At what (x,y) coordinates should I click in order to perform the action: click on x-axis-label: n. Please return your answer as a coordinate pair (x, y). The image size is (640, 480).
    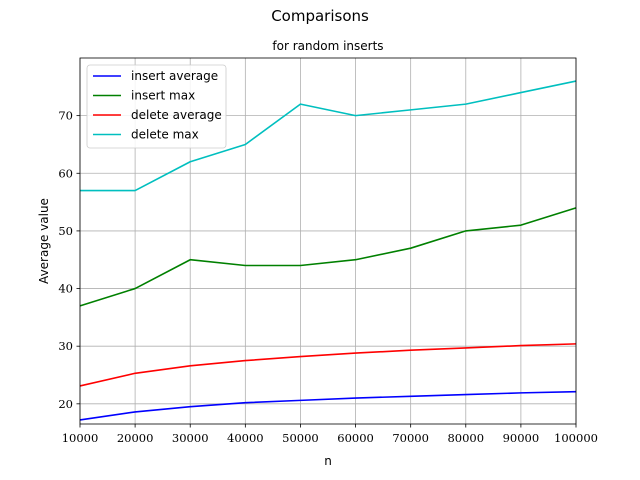
    Looking at the image, I should click on (328, 461).